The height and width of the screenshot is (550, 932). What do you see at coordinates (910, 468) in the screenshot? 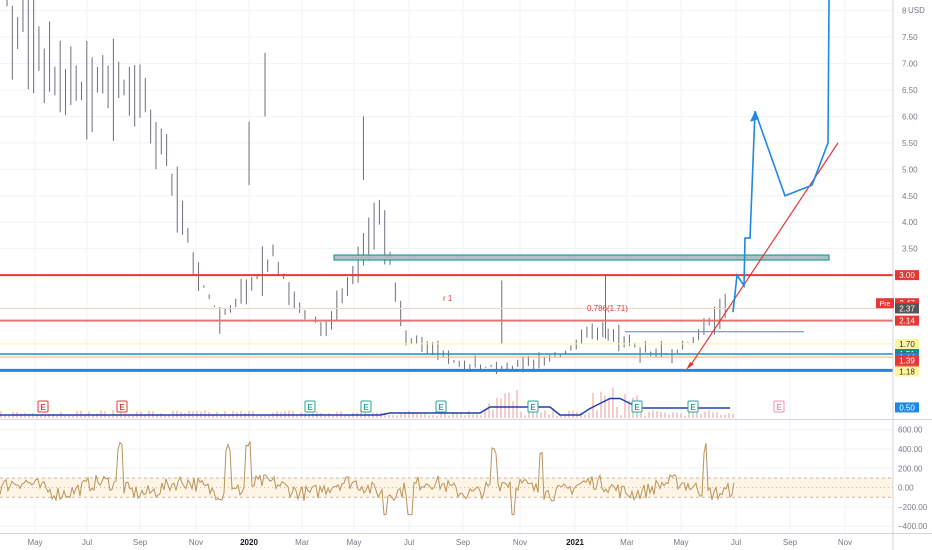
I see `osc-axis-tick: 200.00` at bounding box center [910, 468].